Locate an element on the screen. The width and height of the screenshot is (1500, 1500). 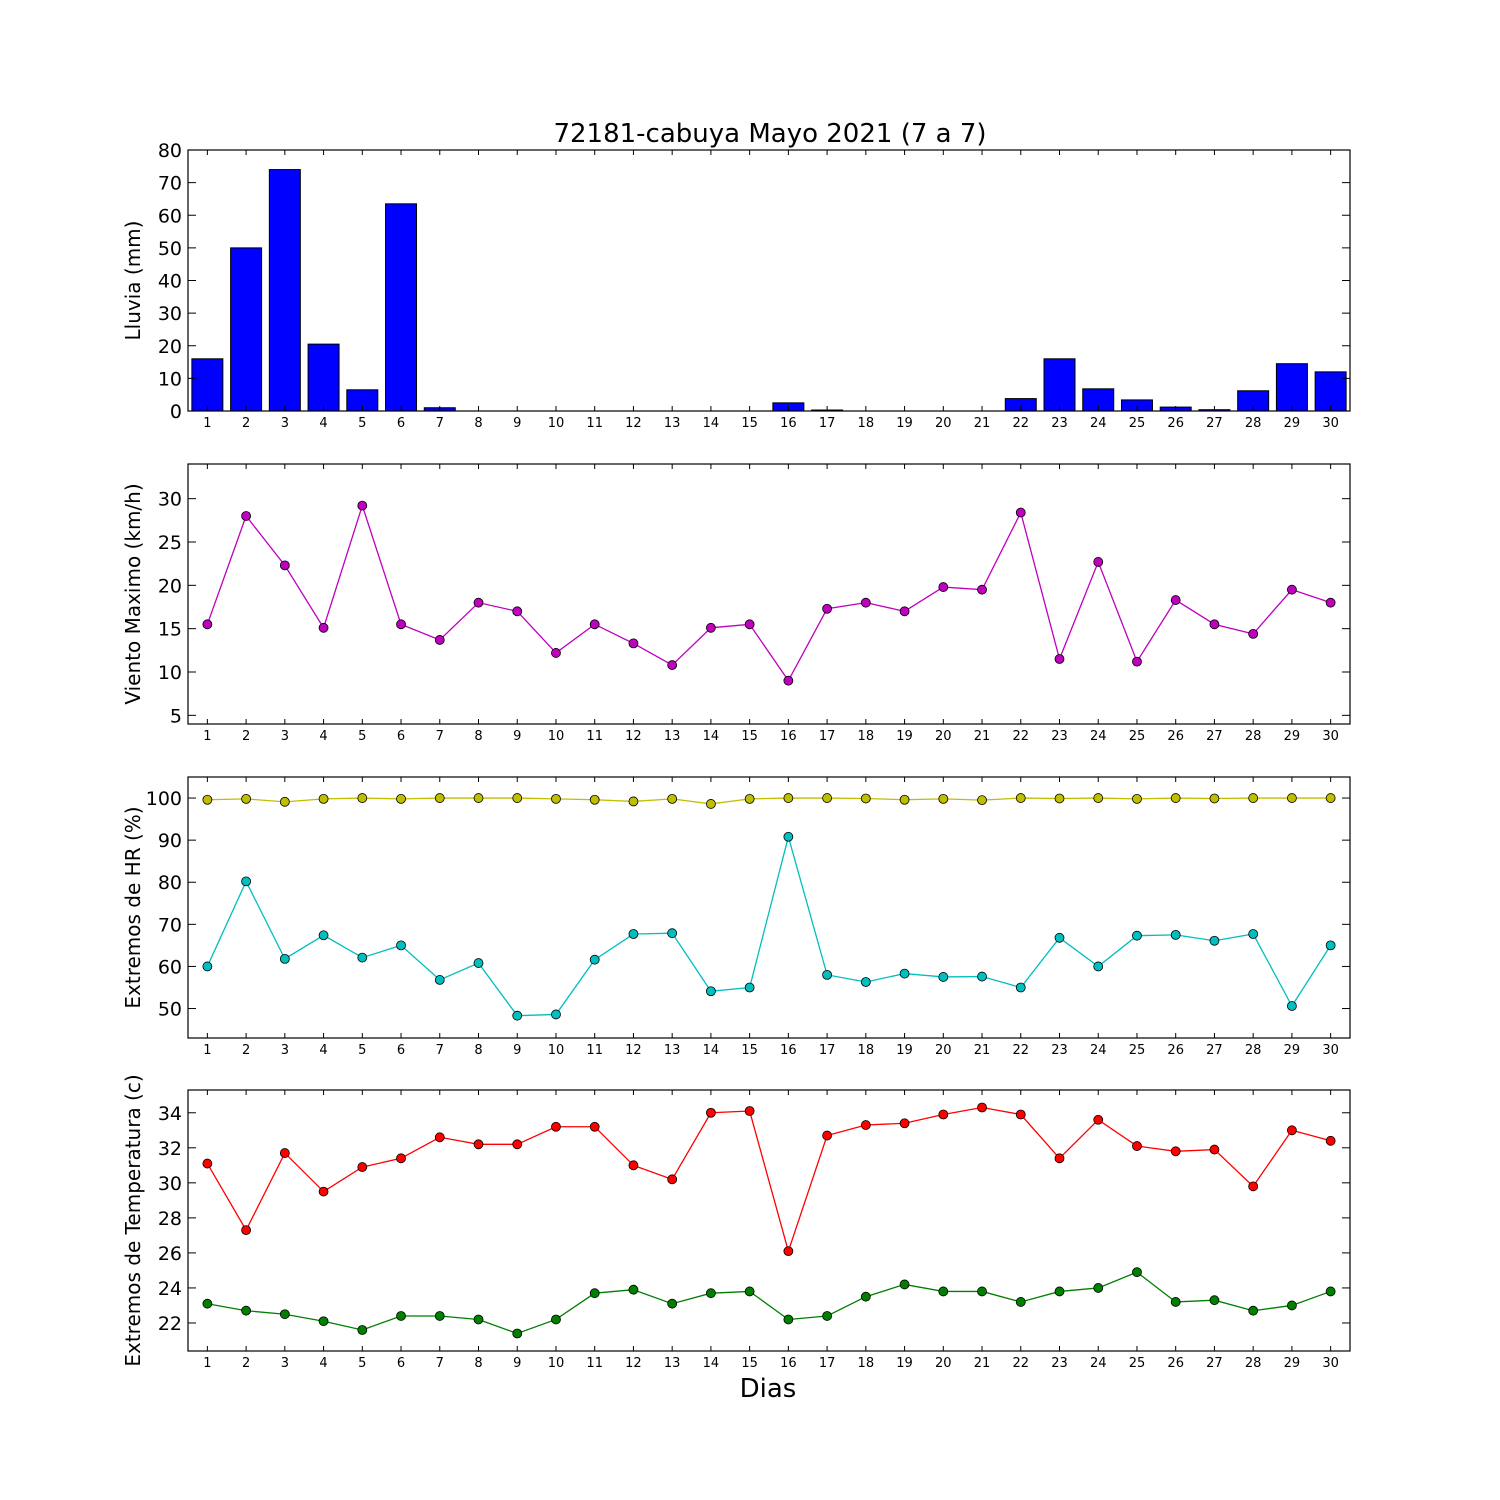
x-axis-label: Dias is located at coordinates (768, 1389).